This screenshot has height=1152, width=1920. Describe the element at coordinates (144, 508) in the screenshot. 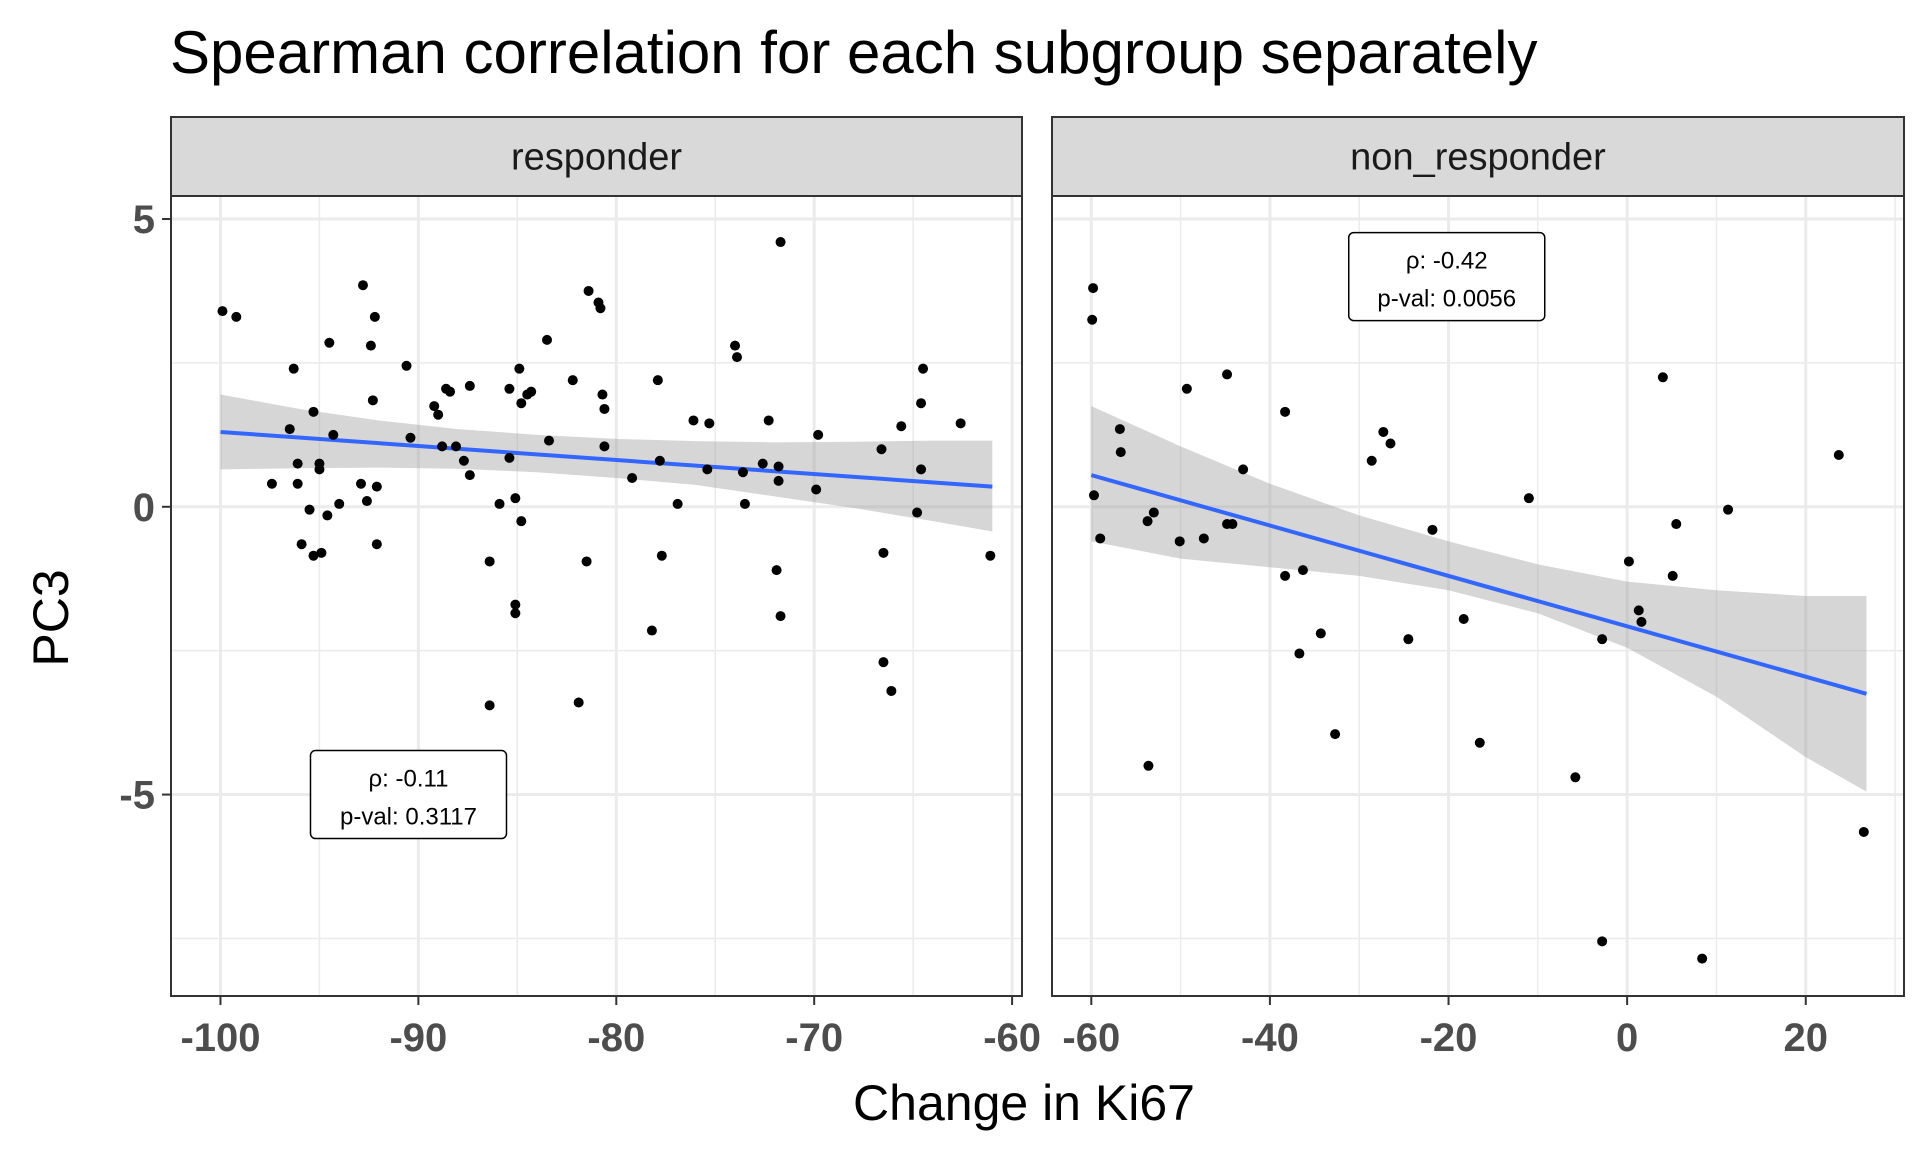

I see `y-tick-label: 0` at that location.